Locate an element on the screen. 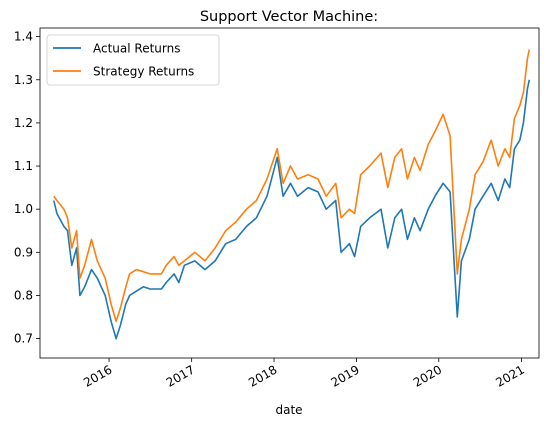  x-axis-label: date is located at coordinates (288, 410).